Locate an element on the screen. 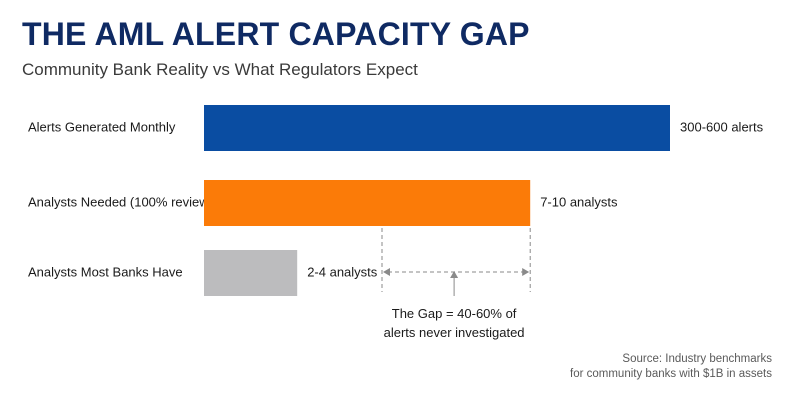  bar-value-label: 2-4 analysts is located at coordinates (342, 271).